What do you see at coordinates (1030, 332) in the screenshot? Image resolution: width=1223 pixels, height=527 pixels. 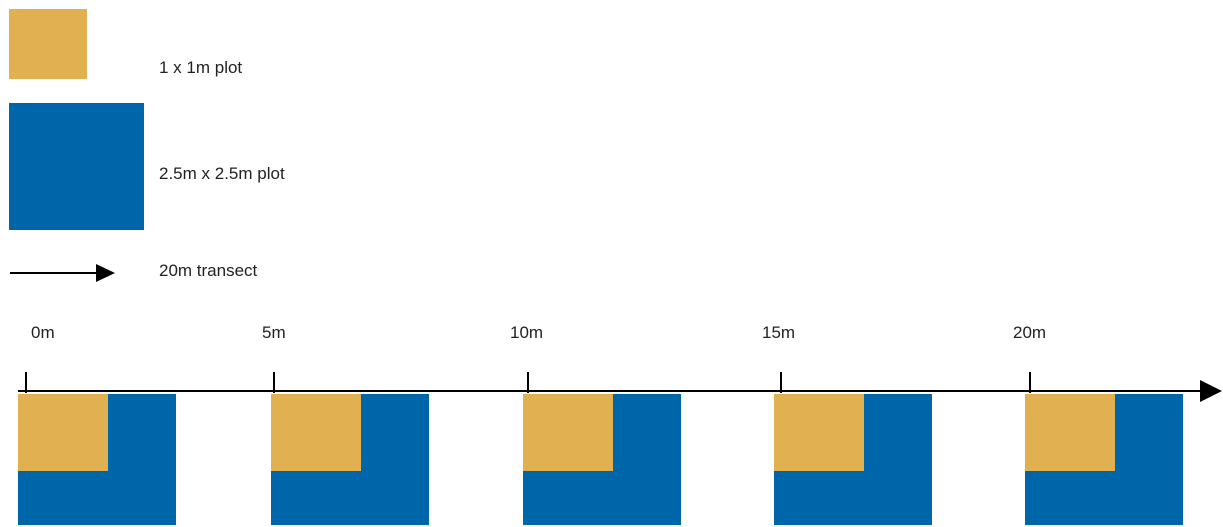 I see `transect-position-label-20: 20m` at bounding box center [1030, 332].